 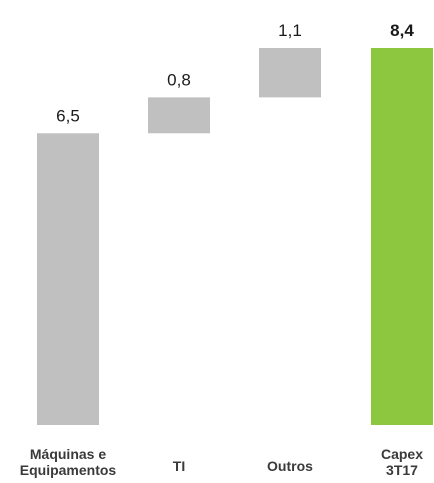 What do you see at coordinates (402, 30) in the screenshot?
I see `value-label-3: 8,4` at bounding box center [402, 30].